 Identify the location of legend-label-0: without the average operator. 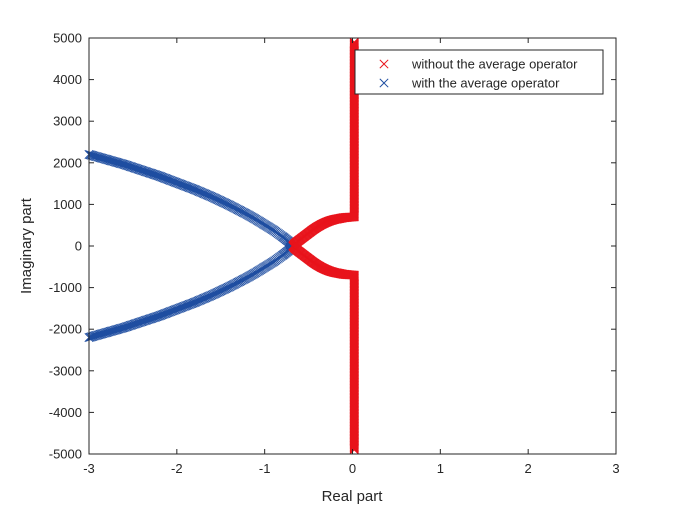
(494, 64).